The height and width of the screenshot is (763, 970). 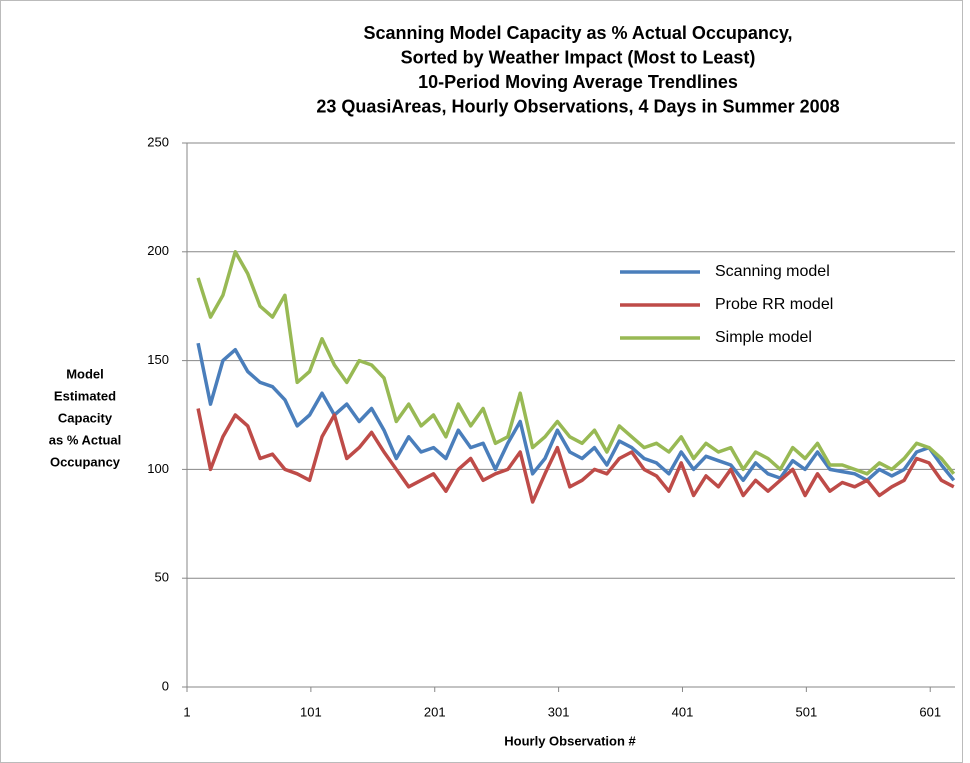 What do you see at coordinates (186, 711) in the screenshot?
I see `x-tick-label: 1` at bounding box center [186, 711].